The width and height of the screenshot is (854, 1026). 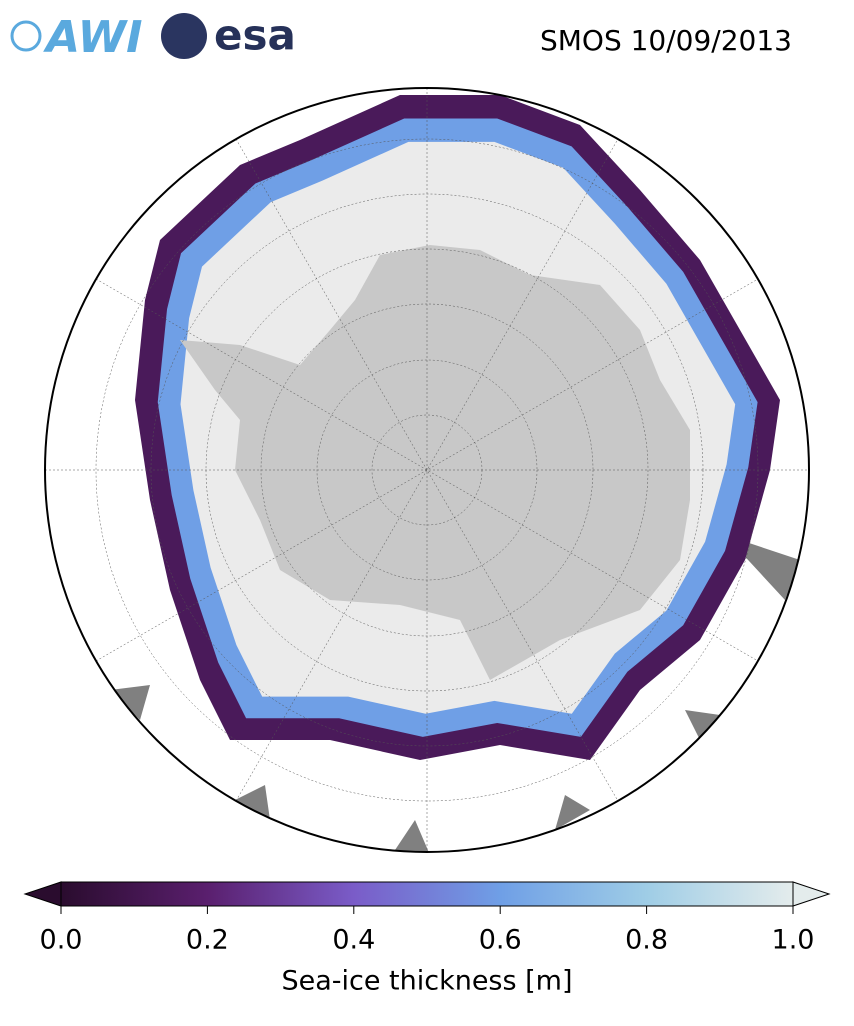 What do you see at coordinates (427, 894) in the screenshot?
I see `colorbar-bar` at bounding box center [427, 894].